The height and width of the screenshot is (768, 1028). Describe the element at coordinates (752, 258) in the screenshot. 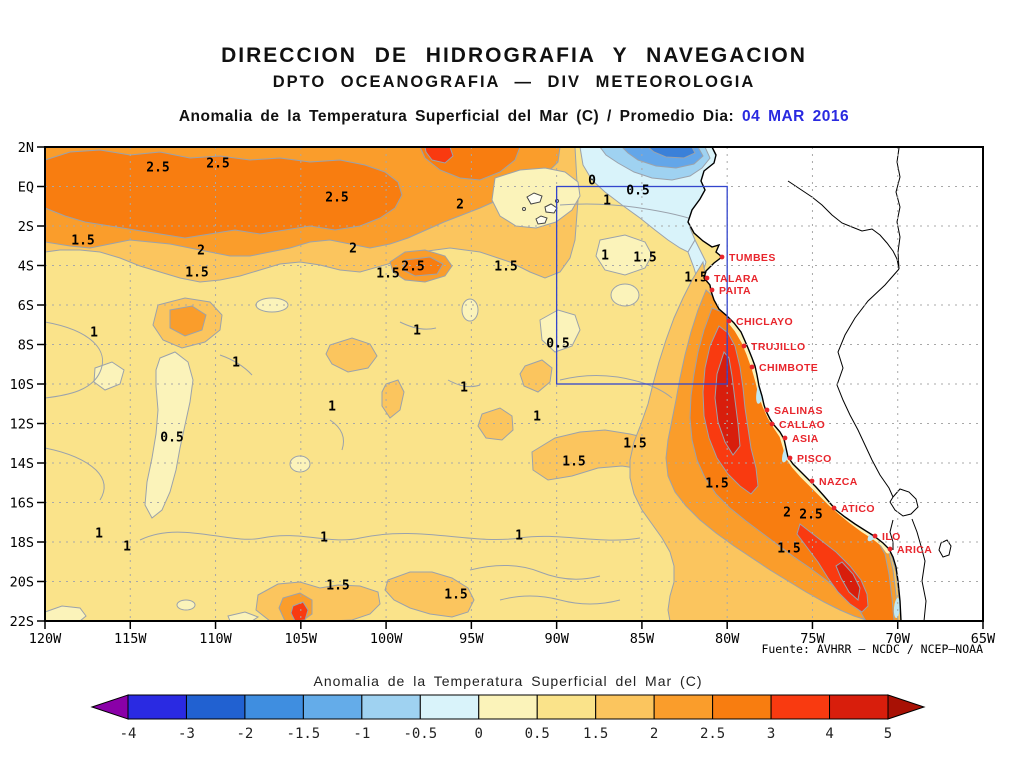

I see `city-label-tumbes: TUMBES` at that location.